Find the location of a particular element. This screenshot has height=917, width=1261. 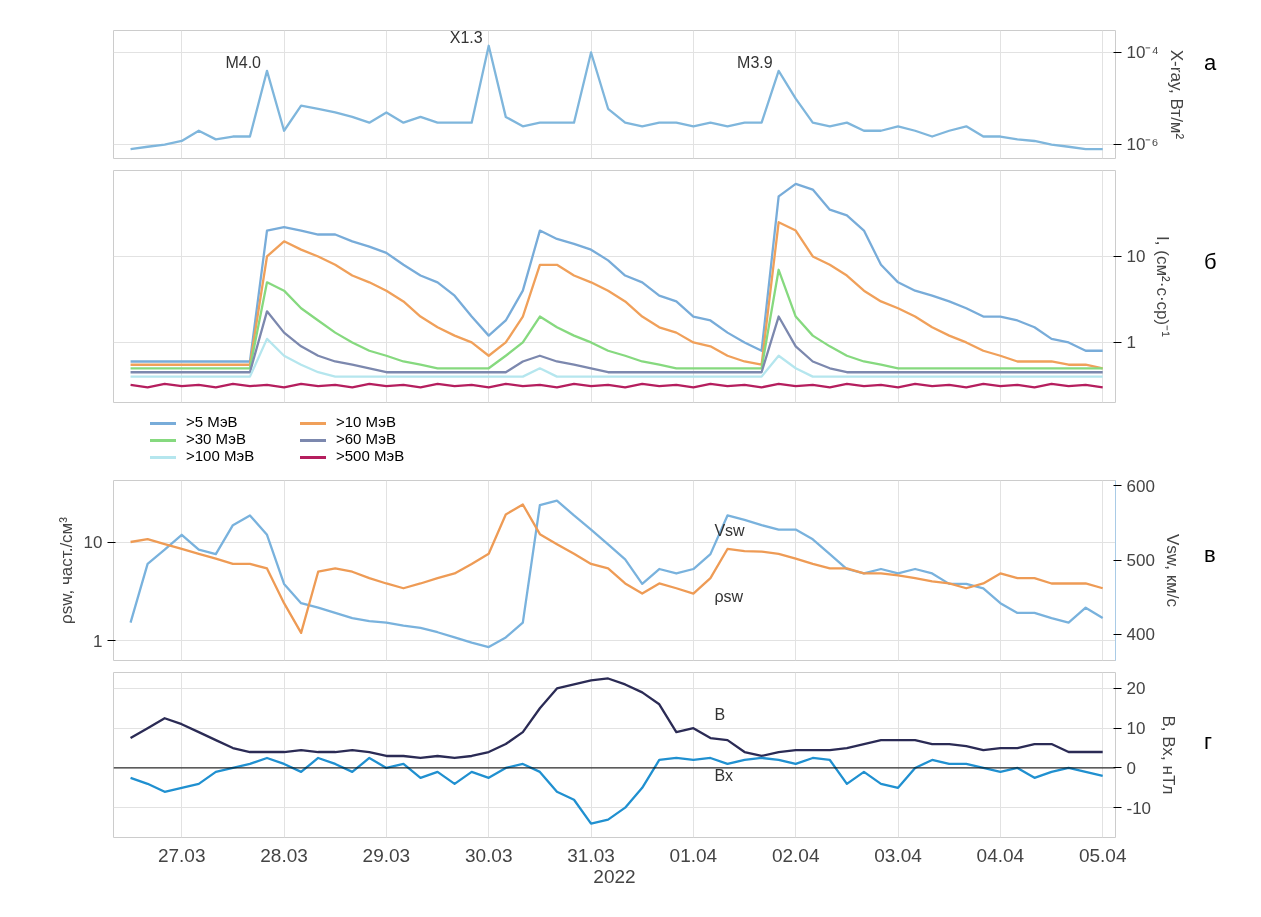

legend-label: >5 МэВ is located at coordinates (212, 421).